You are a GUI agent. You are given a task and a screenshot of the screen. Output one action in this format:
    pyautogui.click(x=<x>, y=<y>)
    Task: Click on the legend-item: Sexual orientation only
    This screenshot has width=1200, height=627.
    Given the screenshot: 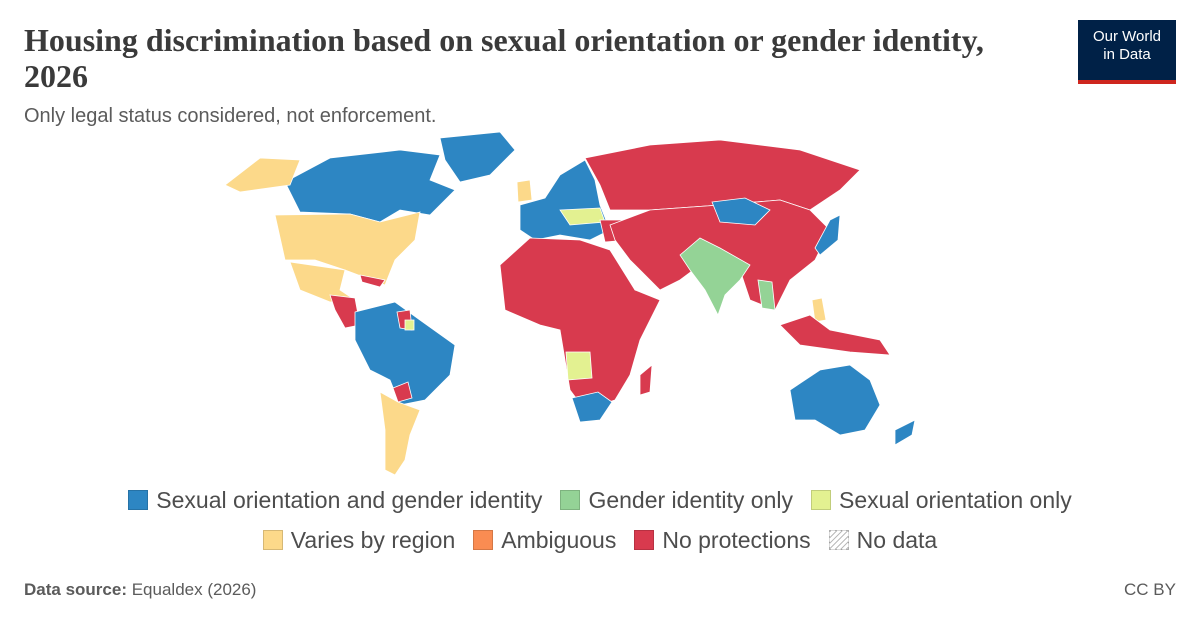 What is the action you would take?
    pyautogui.click(x=941, y=499)
    